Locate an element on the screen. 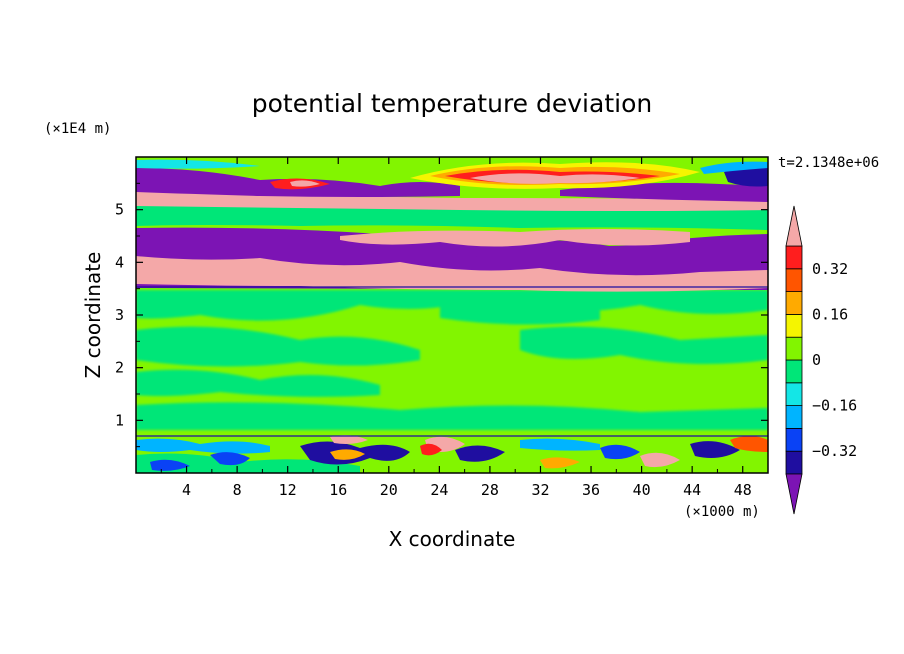 Image resolution: width=904 pixels, height=654 pixels. x-tick-label: 16 is located at coordinates (338, 490).